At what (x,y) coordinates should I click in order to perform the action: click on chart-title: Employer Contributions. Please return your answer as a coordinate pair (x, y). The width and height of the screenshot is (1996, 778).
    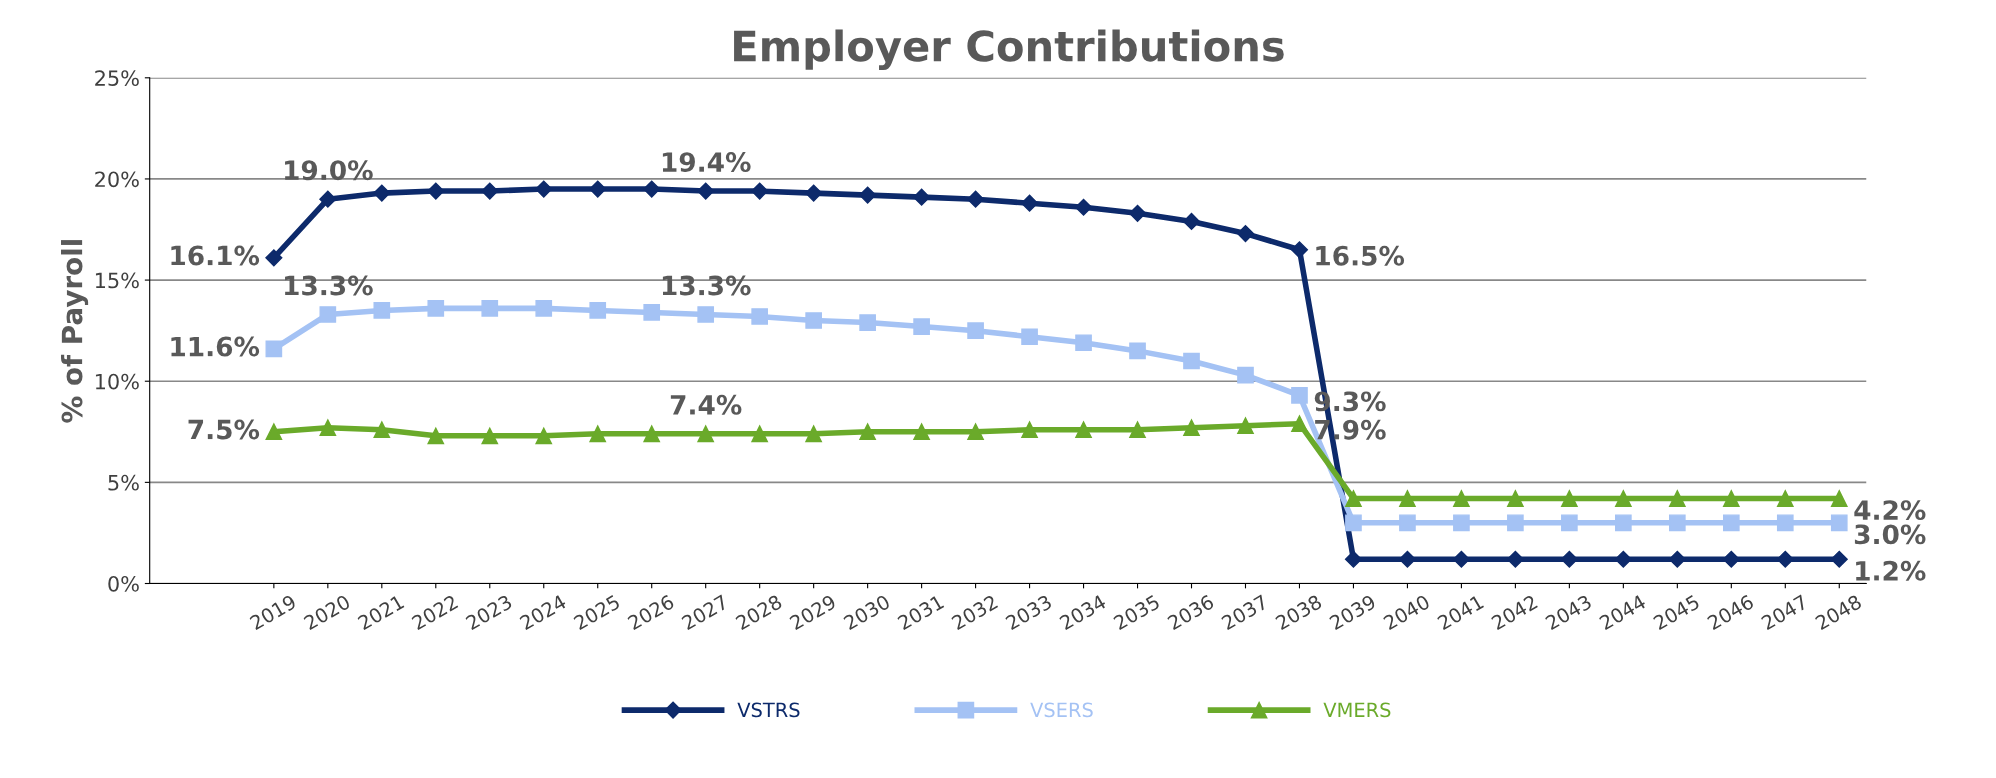
    Looking at the image, I should click on (1009, 50).